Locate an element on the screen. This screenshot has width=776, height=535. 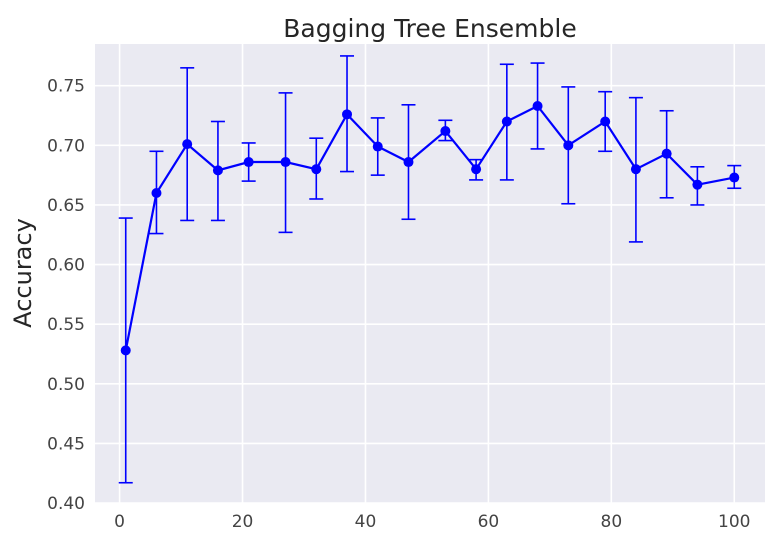
y-axis-label: Accuracy is located at coordinates (23, 273).